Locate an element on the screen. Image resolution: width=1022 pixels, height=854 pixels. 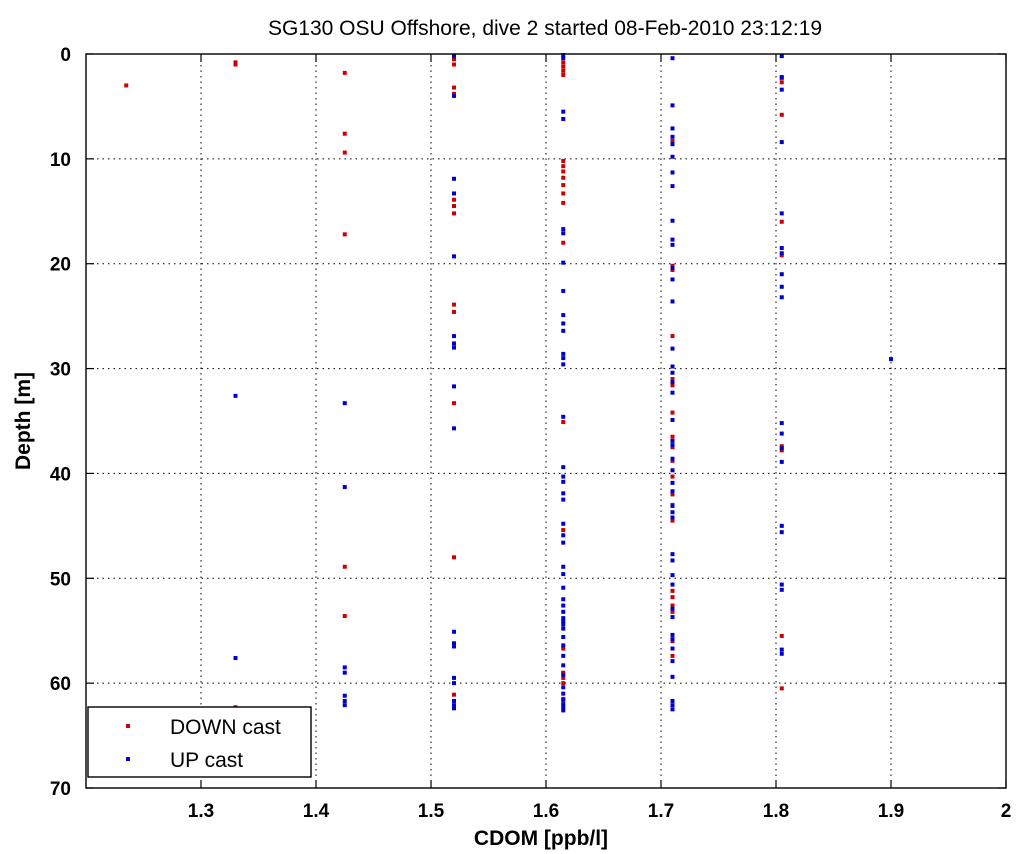
y-axis-label: Depth [m] is located at coordinates (23, 421).